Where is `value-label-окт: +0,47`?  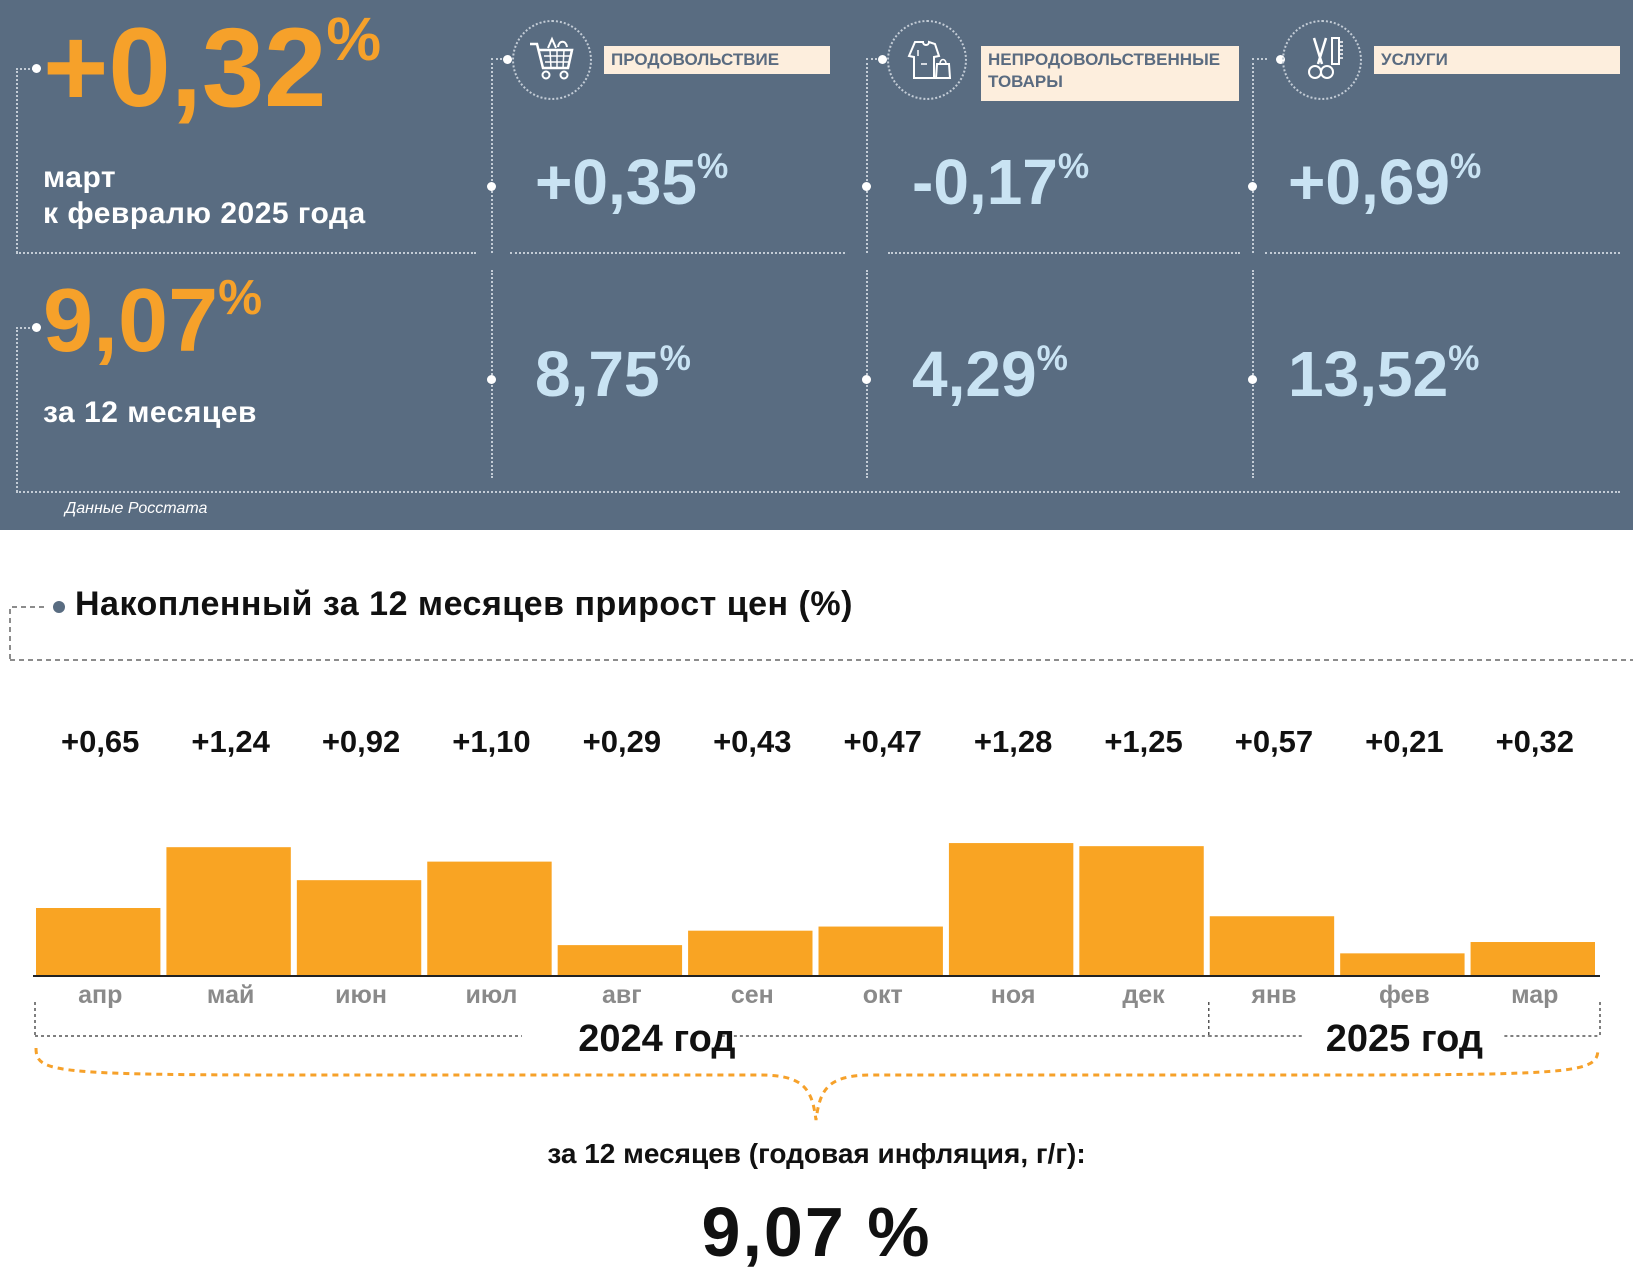
value-label-окт: +0,47 is located at coordinates (882, 741).